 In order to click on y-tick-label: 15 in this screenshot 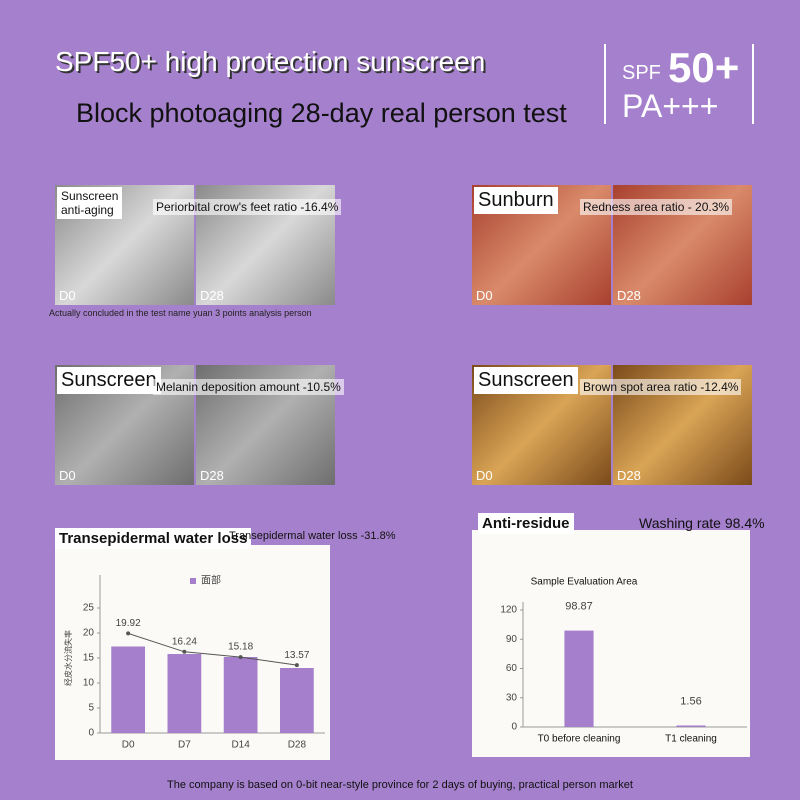, I will do `click(89, 658)`.